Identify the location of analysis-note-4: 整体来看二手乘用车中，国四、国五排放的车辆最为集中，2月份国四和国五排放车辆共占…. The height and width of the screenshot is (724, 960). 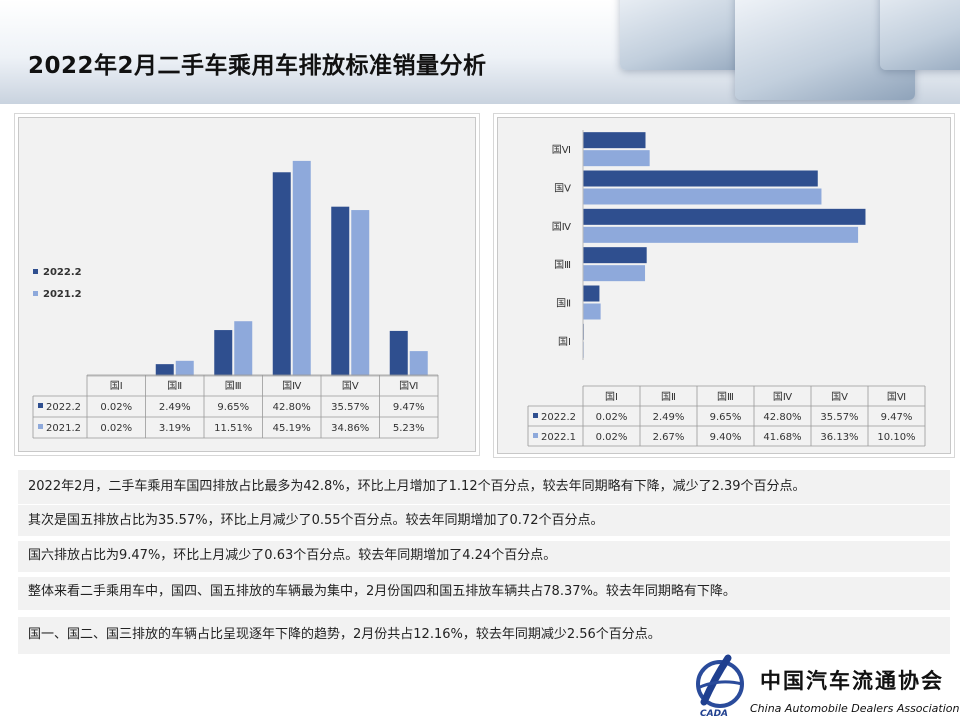
(484, 593).